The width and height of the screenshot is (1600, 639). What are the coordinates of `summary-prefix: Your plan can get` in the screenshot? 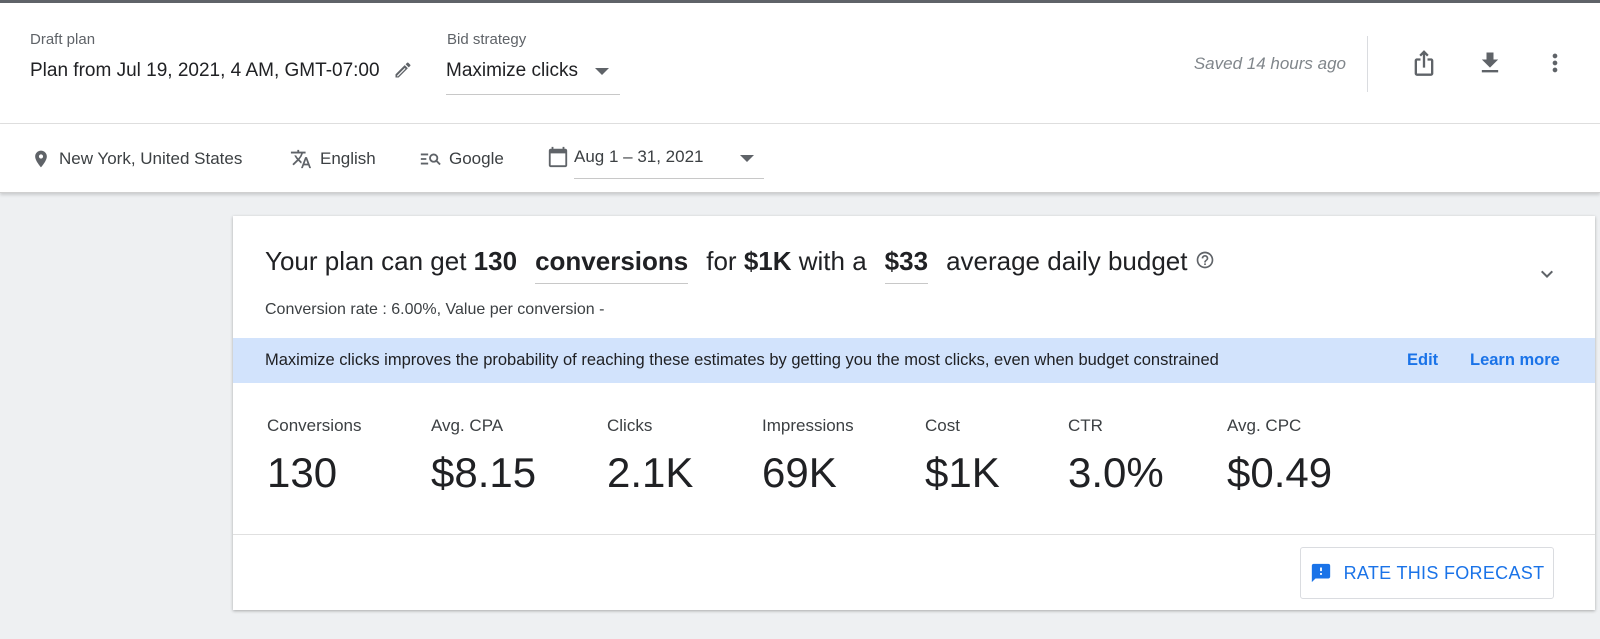 It's located at (366, 261).